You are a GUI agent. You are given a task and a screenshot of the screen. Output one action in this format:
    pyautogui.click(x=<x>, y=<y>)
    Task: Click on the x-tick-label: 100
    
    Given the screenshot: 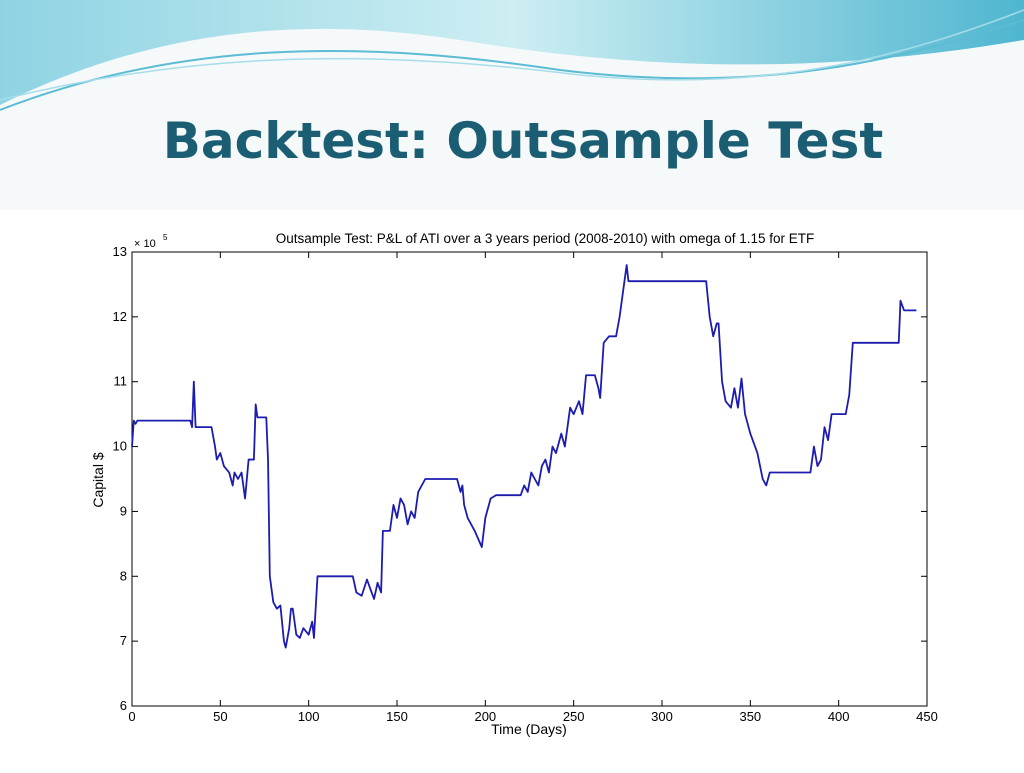 What is the action you would take?
    pyautogui.click(x=309, y=716)
    